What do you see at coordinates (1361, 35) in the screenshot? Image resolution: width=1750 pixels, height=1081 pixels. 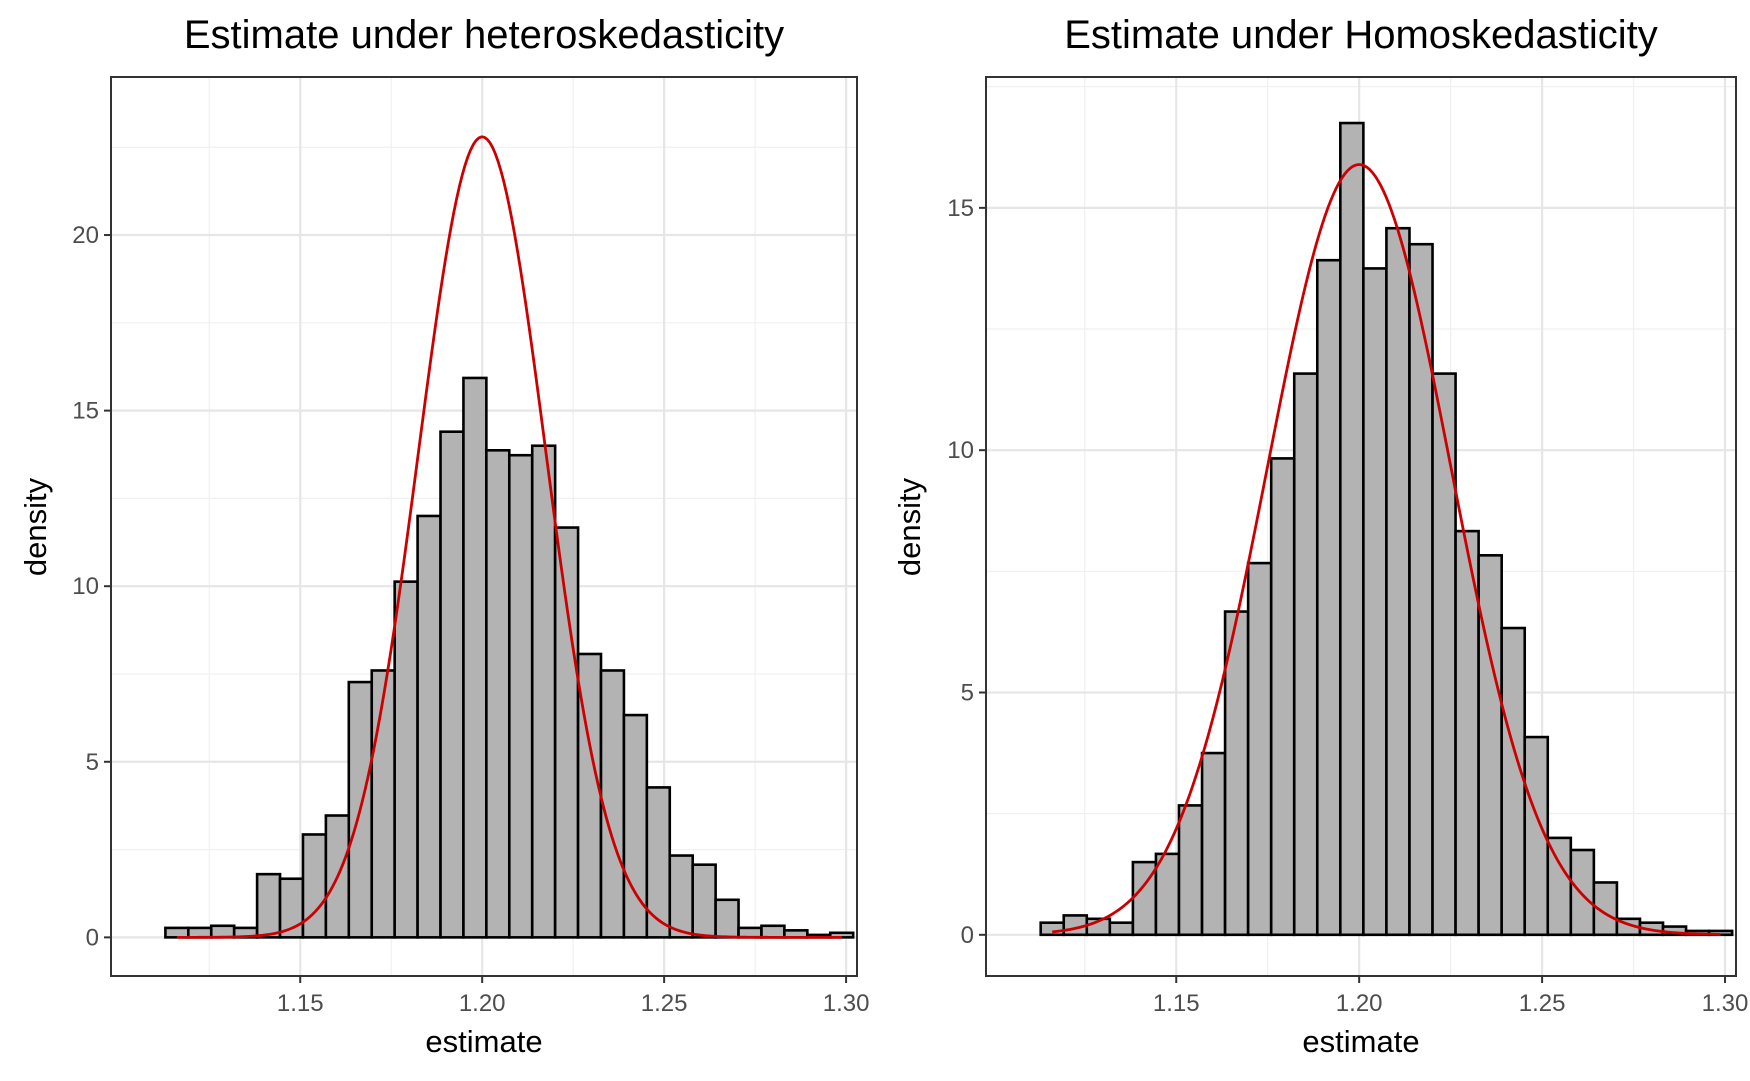 I see `panel-title: Estimate under Homoskedasticity` at bounding box center [1361, 35].